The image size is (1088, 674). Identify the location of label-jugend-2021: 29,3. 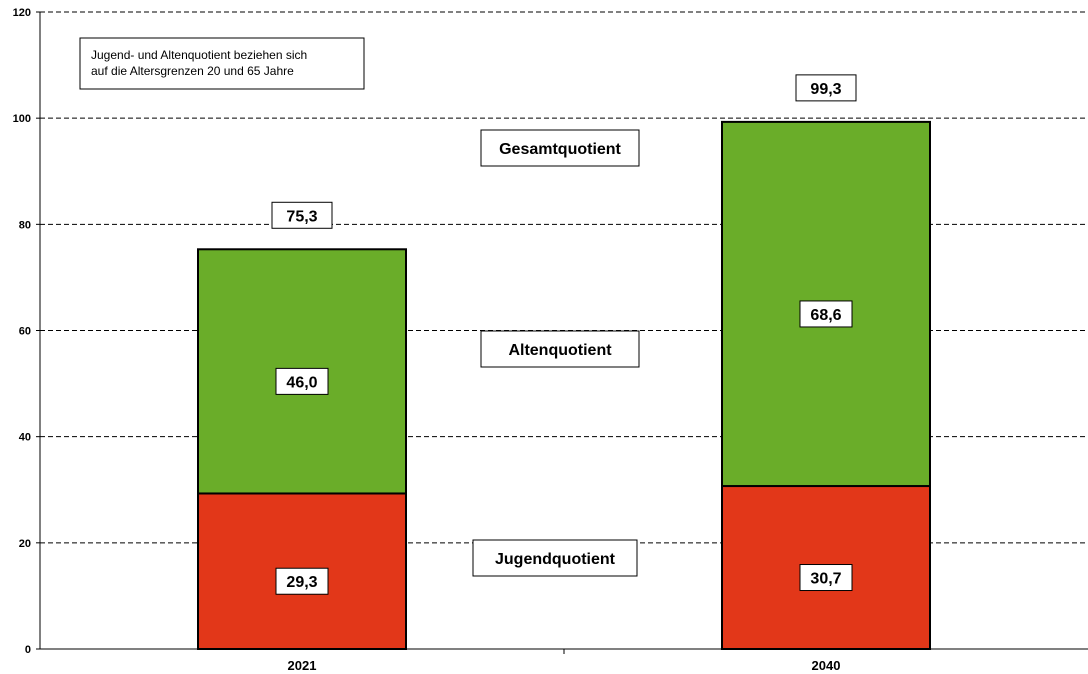
(302, 581).